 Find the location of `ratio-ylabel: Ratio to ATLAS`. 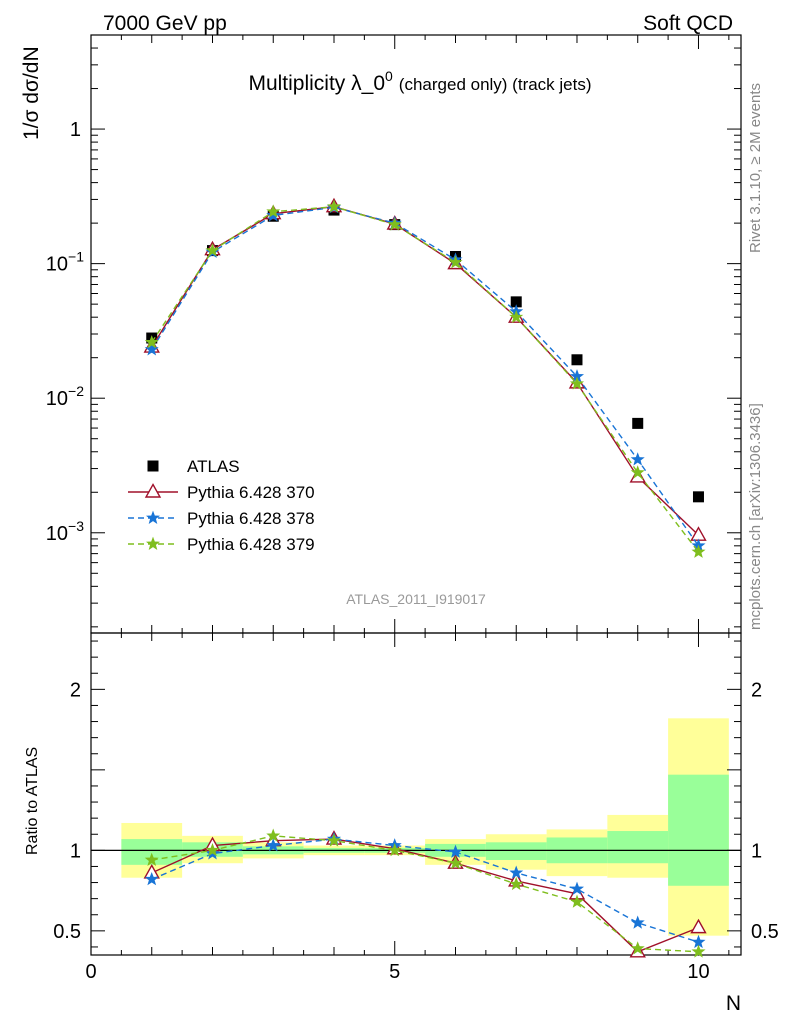

ratio-ylabel: Ratio to ATLAS is located at coordinates (32, 801).